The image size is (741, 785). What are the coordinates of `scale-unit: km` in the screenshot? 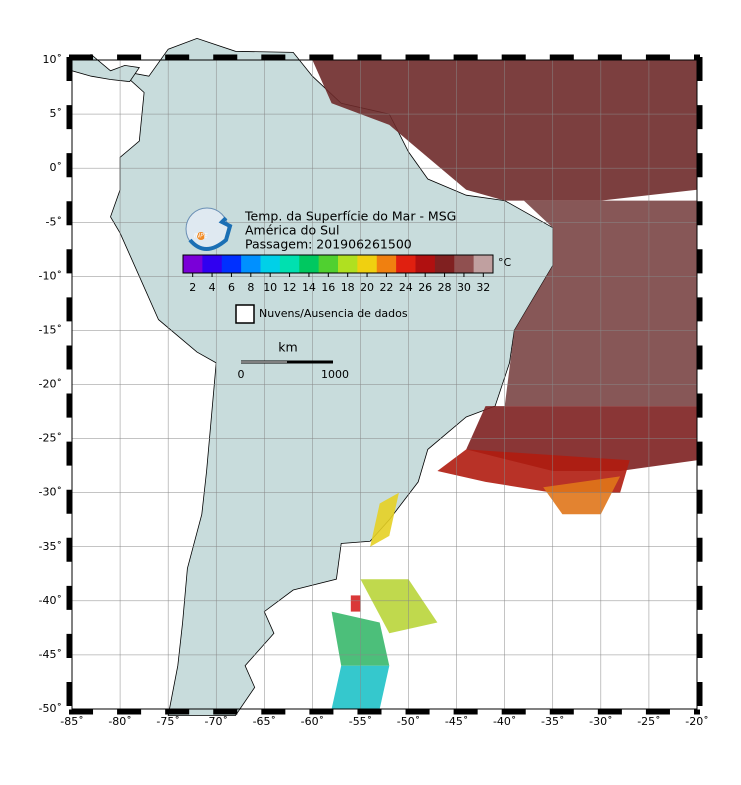 It's located at (287, 347).